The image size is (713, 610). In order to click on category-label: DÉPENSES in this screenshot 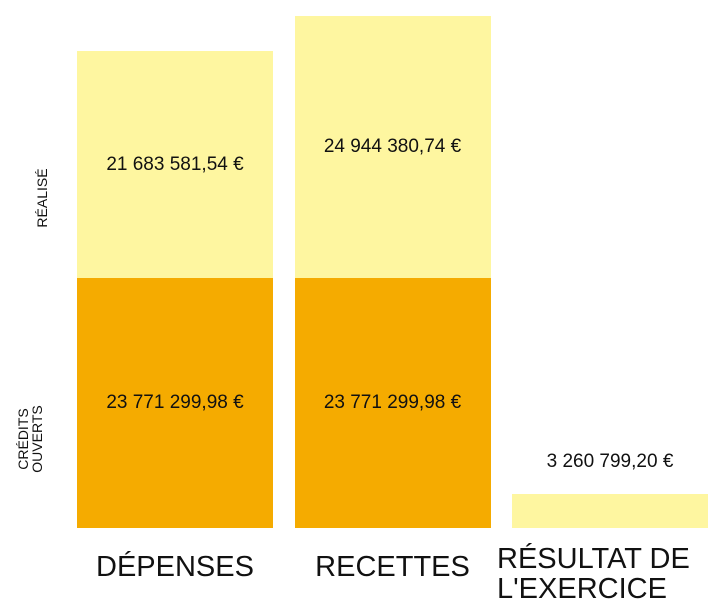, I will do `click(175, 567)`.